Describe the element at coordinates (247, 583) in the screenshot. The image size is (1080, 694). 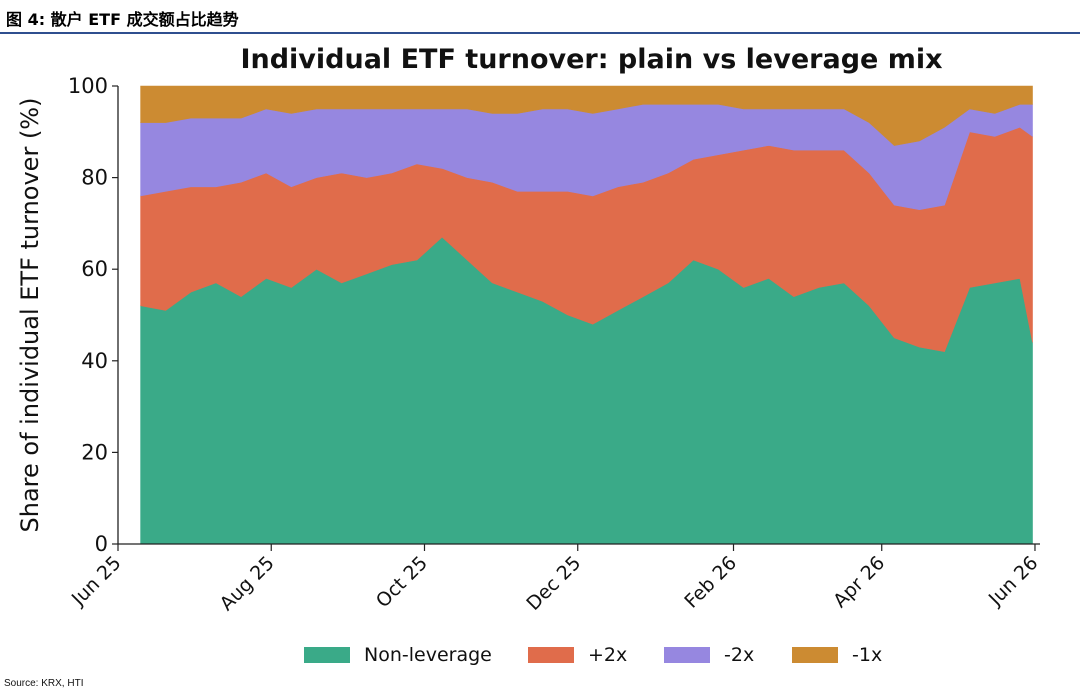
I see `x-tick-label: Aug 25` at that location.